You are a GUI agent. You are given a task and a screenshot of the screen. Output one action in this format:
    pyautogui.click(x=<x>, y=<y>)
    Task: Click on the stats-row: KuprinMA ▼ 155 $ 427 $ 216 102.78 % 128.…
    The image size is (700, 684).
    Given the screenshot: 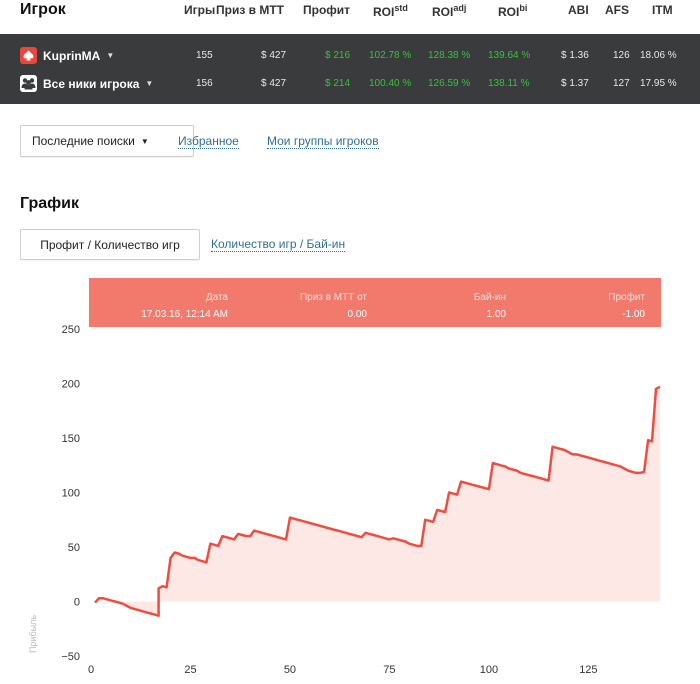 What is the action you would take?
    pyautogui.click(x=350, y=55)
    